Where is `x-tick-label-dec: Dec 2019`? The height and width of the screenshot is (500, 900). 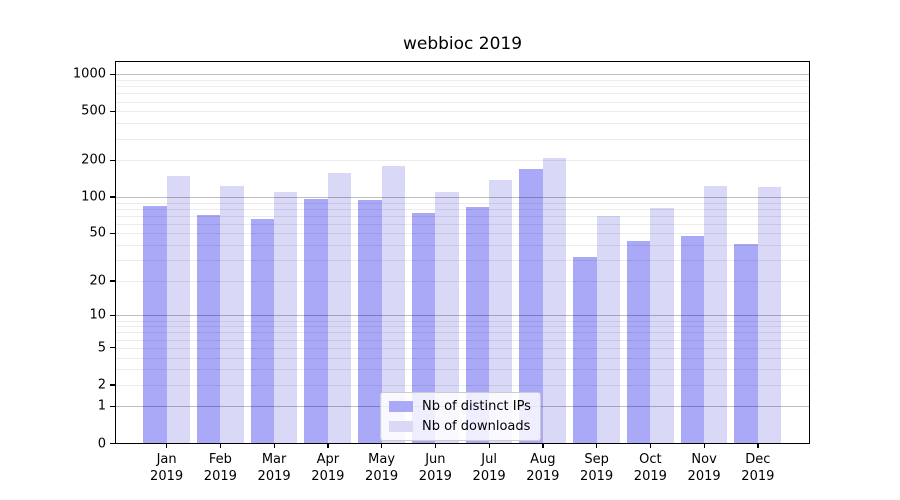 x-tick-label-dec: Dec 2019 is located at coordinates (758, 468).